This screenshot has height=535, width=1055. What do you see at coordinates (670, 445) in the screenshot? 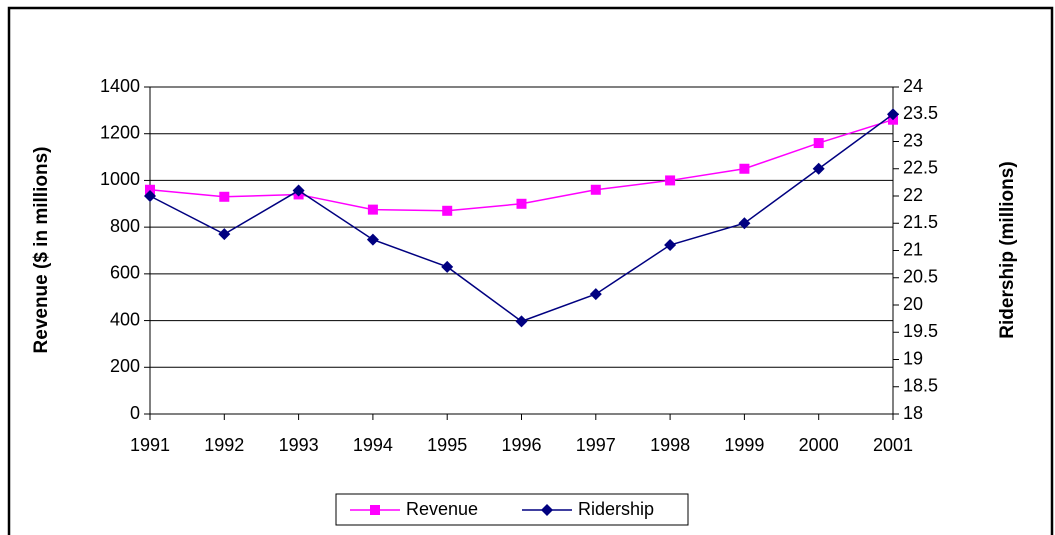
I see `x-tick-label: 1998` at bounding box center [670, 445].